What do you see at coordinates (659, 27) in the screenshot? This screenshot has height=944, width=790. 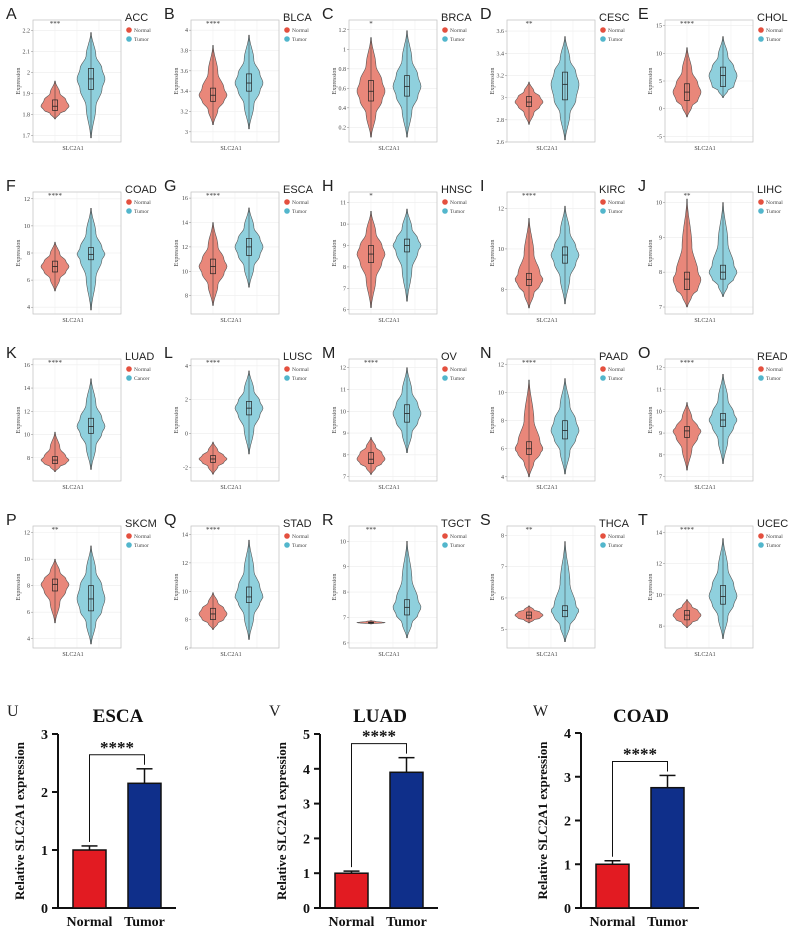 I see `y-tick-label: 15` at bounding box center [659, 27].